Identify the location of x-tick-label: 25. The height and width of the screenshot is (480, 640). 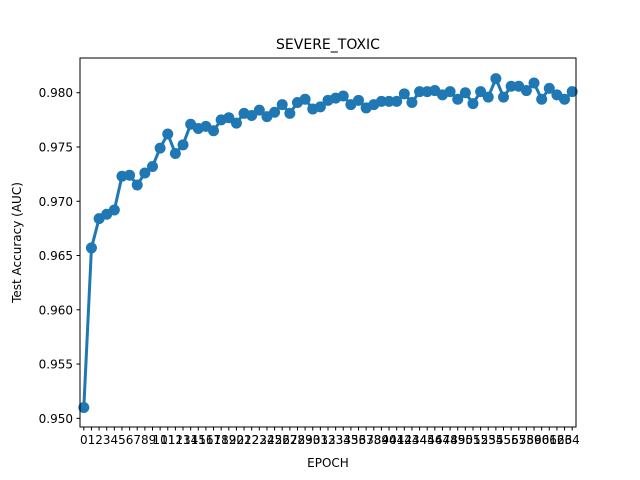
(274, 440).